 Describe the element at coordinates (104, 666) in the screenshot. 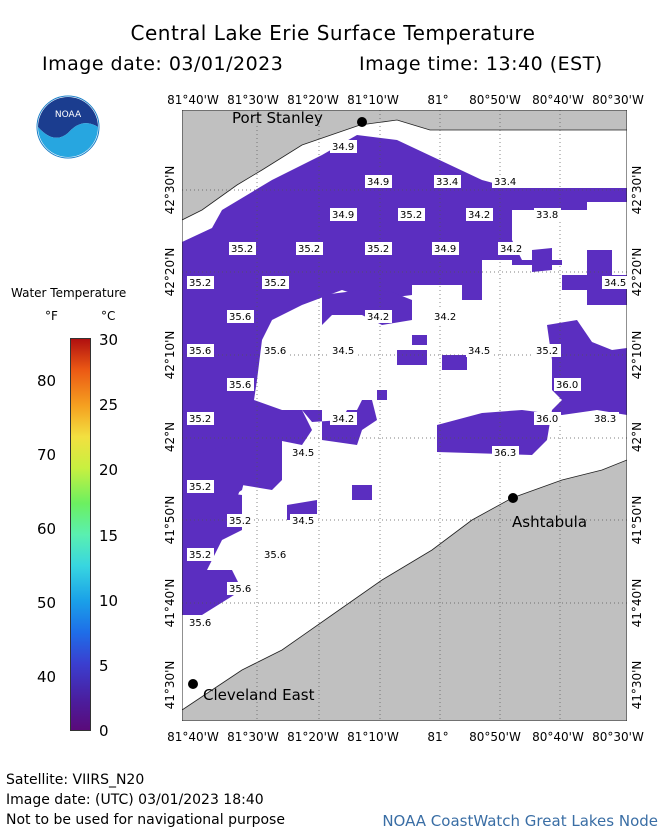

I see `c-tick: 5` at that location.